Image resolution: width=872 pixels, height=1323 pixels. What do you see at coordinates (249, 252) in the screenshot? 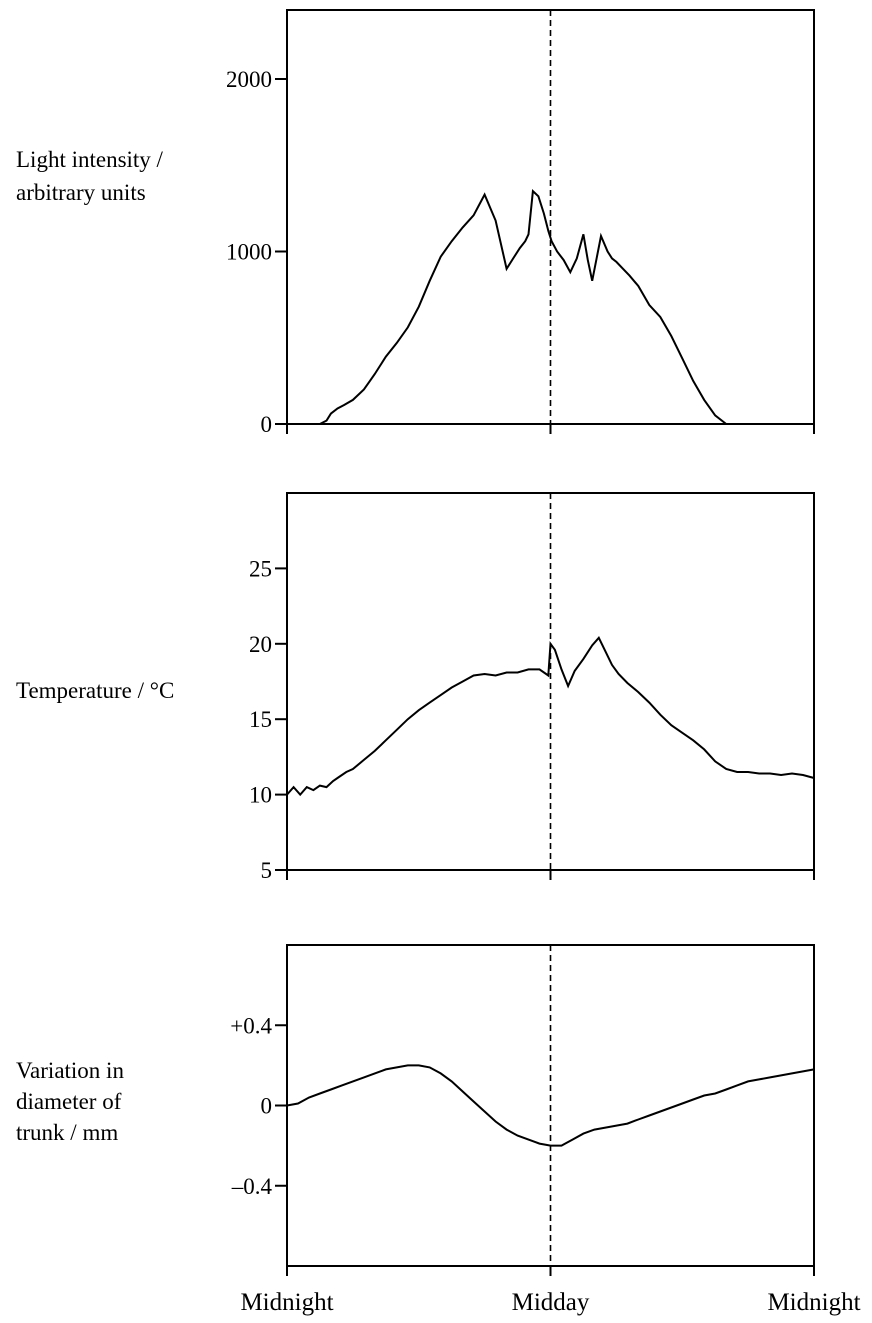
I see `light-intensity-ytick-label: 1000` at bounding box center [249, 252].